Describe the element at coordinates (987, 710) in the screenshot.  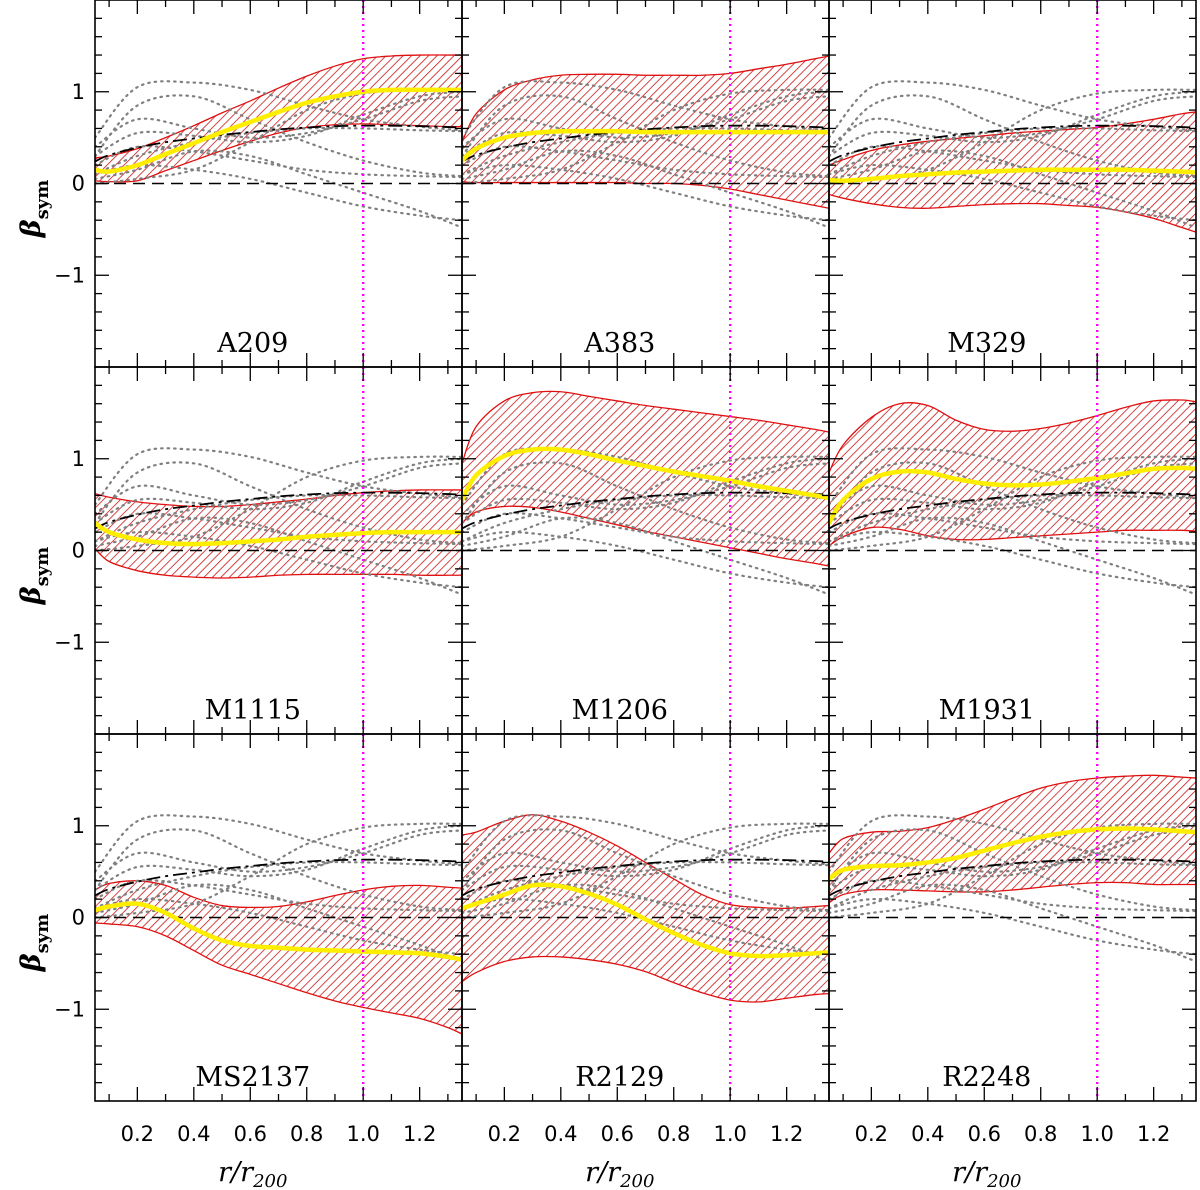
I see `panel-label: M1931` at that location.